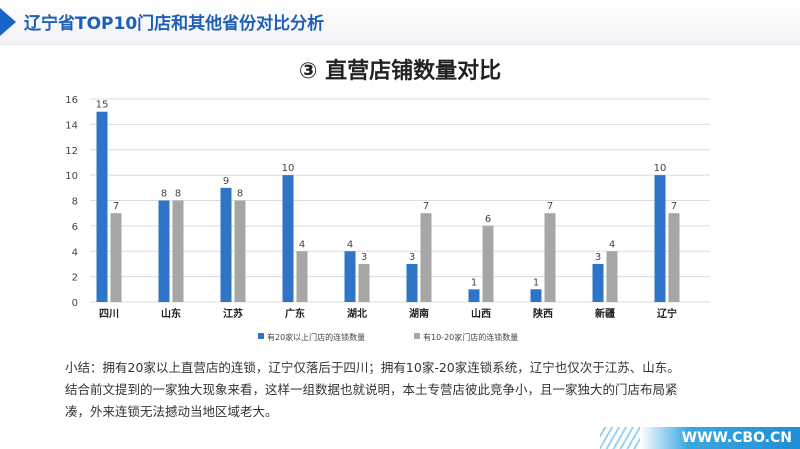 Image resolution: width=800 pixels, height=449 pixels. I want to click on y-tick-label: 14, so click(71, 125).